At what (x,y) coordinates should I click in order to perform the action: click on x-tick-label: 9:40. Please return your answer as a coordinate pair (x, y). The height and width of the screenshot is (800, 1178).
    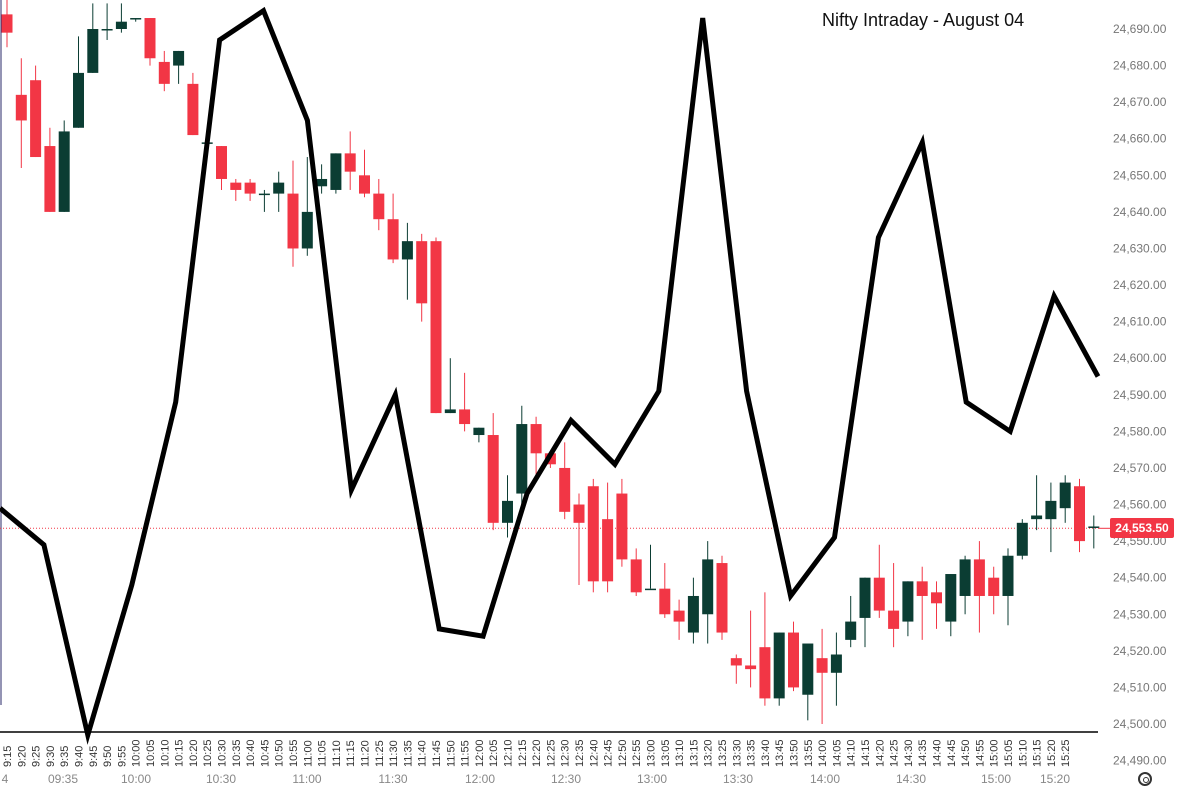
    Looking at the image, I should click on (80, 756).